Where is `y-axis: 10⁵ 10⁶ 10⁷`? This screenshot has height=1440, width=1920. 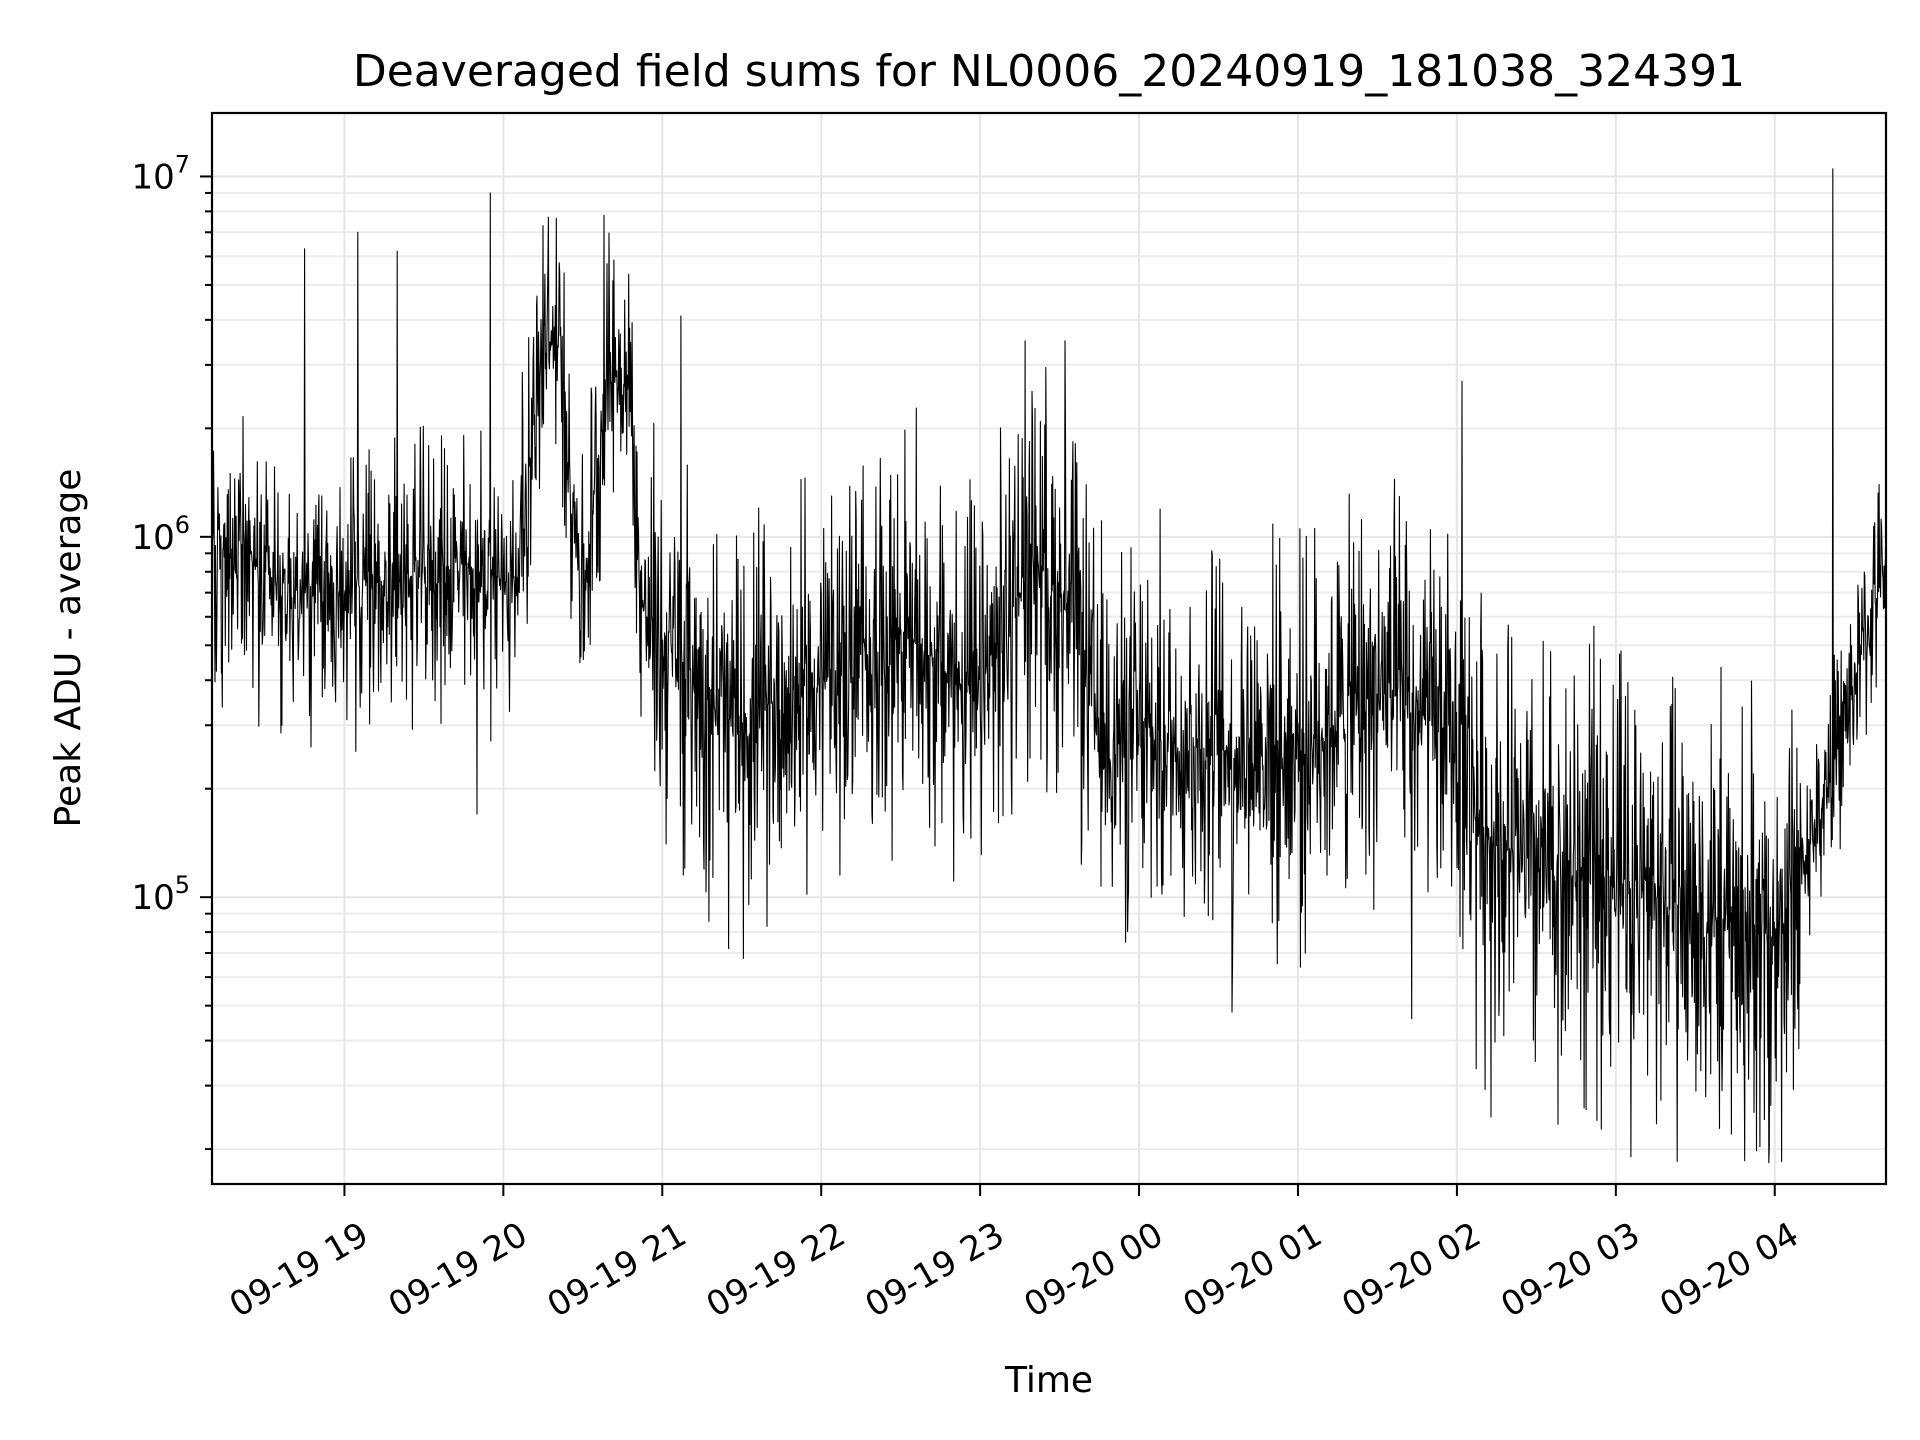 y-axis: 10⁵ 10⁶ 10⁷ is located at coordinates (171, 650).